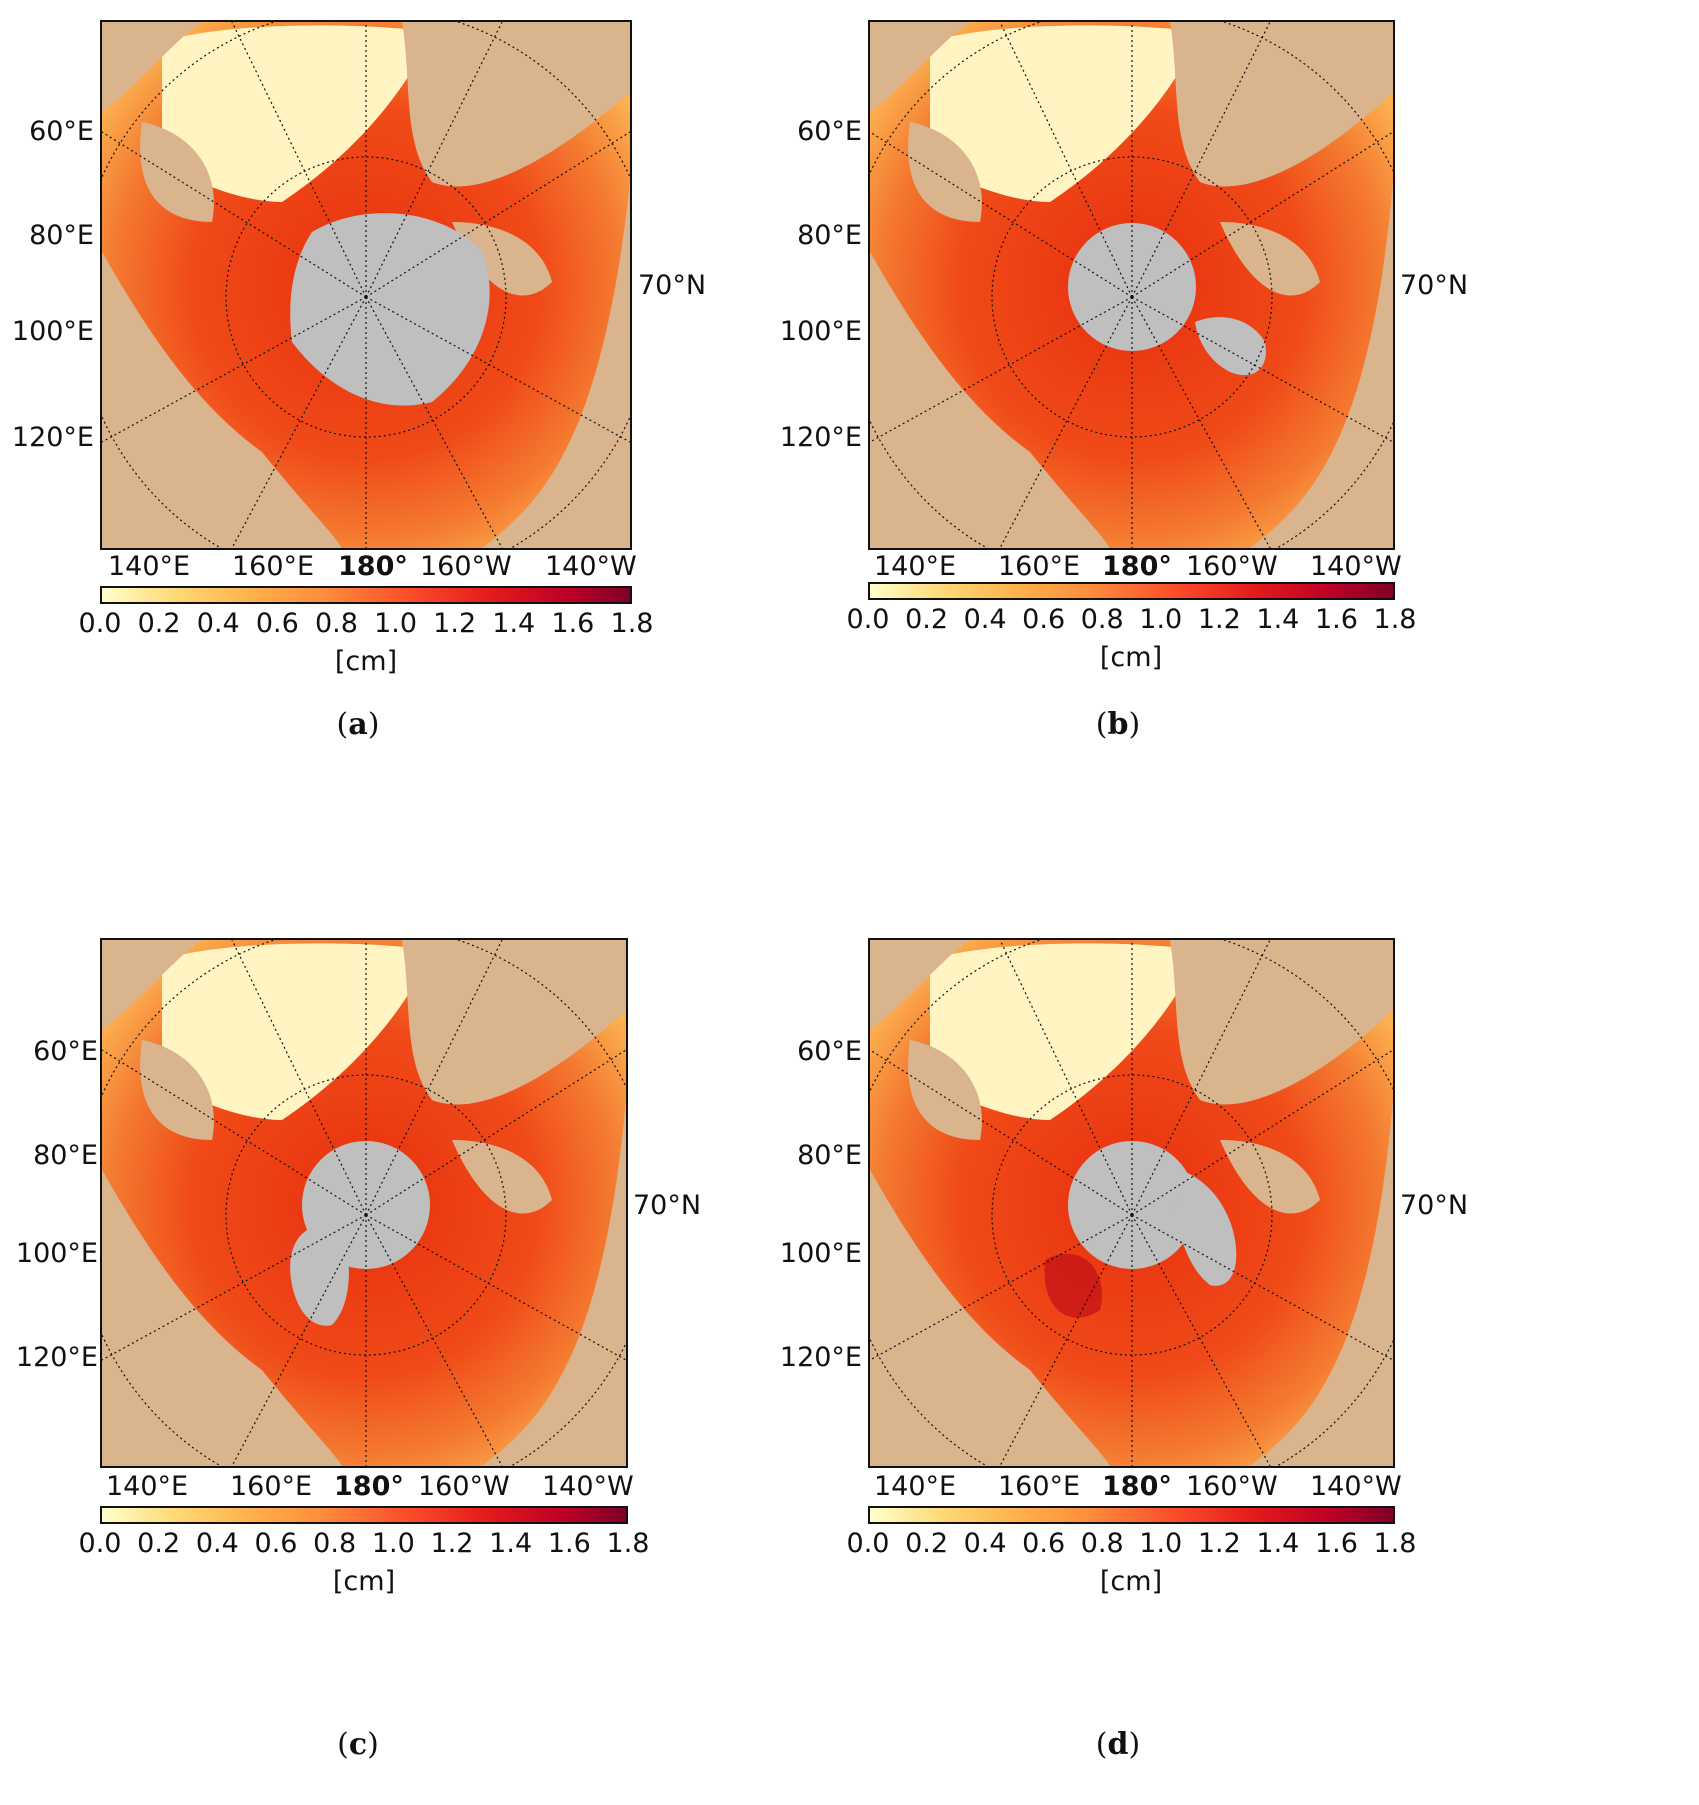 The height and width of the screenshot is (1805, 1699). Describe the element at coordinates (1131, 285) in the screenshot. I see `map-b` at that location.